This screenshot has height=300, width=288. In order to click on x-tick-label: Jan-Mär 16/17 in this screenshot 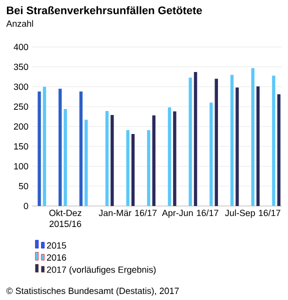, I will do `click(127, 213)`.